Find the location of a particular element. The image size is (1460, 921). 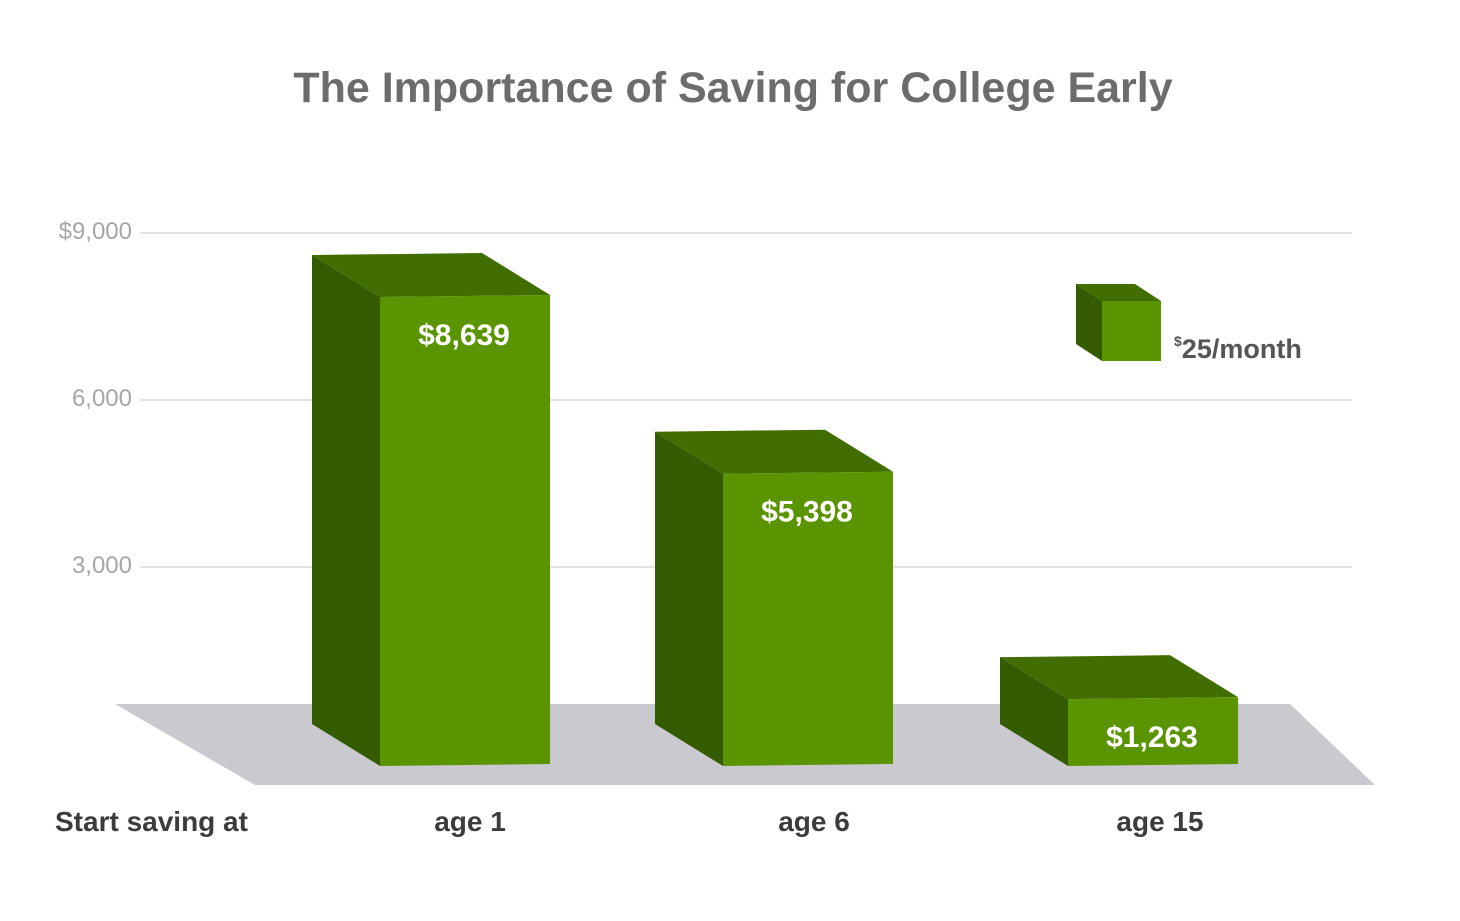

bar: $8,639 is located at coordinates (431, 509).